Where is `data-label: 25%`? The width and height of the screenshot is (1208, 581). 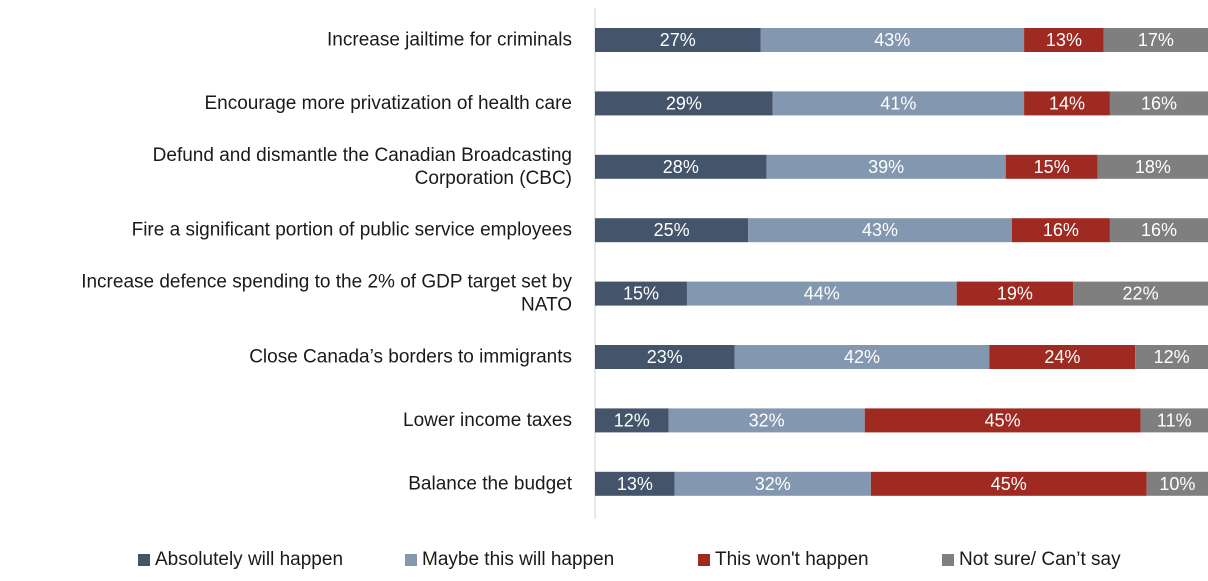
data-label: 25% is located at coordinates (672, 230).